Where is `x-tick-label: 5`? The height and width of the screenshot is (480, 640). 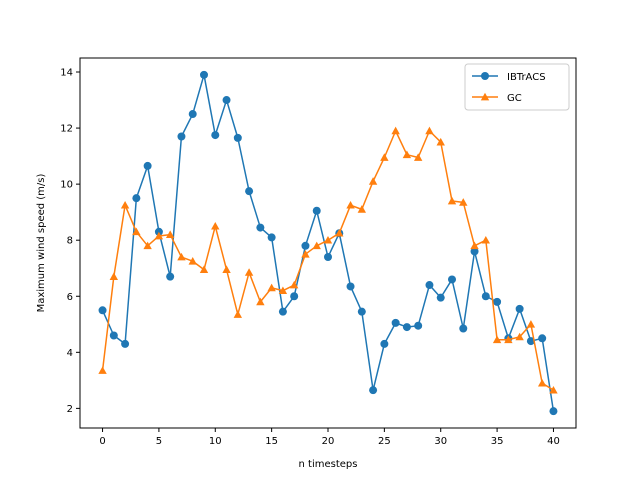 x-tick-label: 5 is located at coordinates (159, 441).